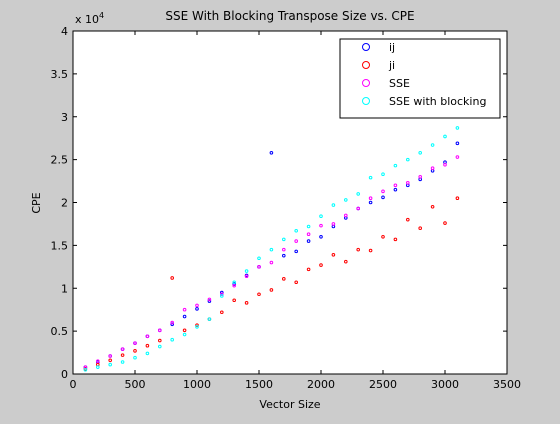 Image resolution: width=560 pixels, height=424 pixels. What do you see at coordinates (64, 117) in the screenshot?
I see `y-tick-label: 3` at bounding box center [64, 117].